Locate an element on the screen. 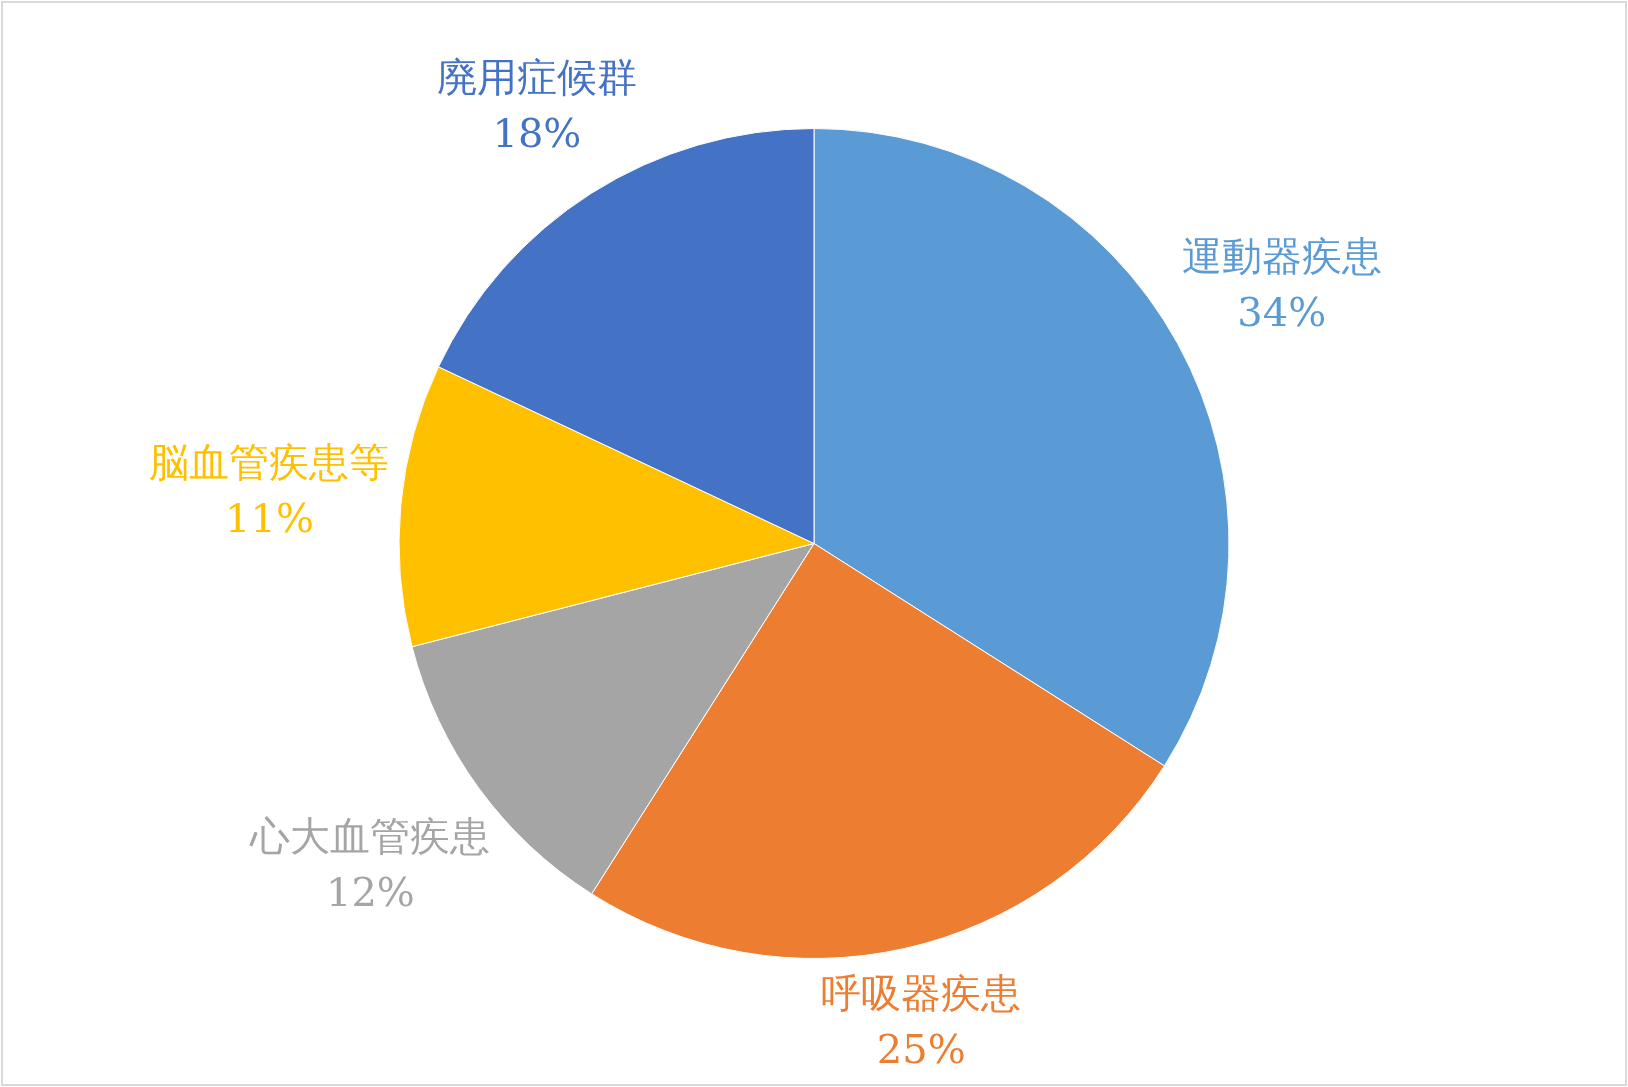 The image size is (1628, 1087). slice-label: 心大血管疾患 is located at coordinates (370, 835).